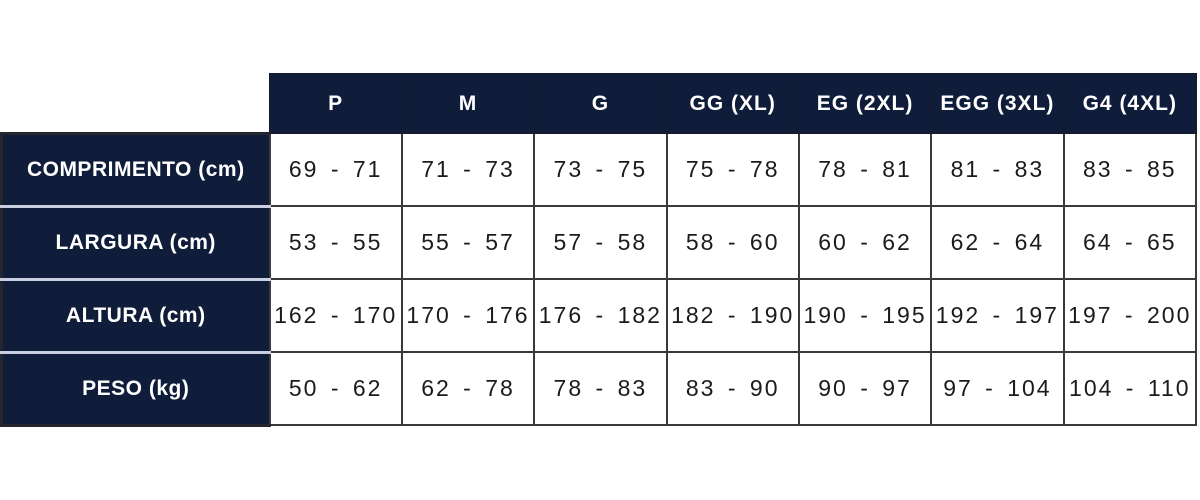 The height and width of the screenshot is (500, 1200). I want to click on row-label-largura: LARGURA (cm), so click(135, 243).